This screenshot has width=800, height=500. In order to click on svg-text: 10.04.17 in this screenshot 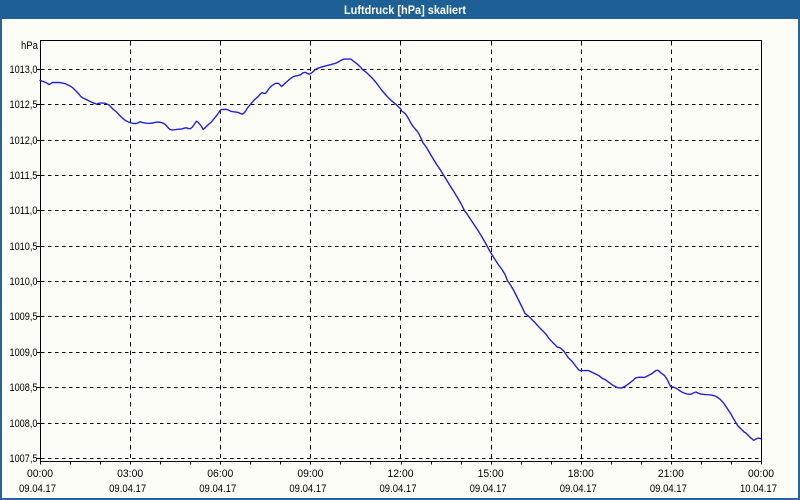, I will do `click(758, 489)`.